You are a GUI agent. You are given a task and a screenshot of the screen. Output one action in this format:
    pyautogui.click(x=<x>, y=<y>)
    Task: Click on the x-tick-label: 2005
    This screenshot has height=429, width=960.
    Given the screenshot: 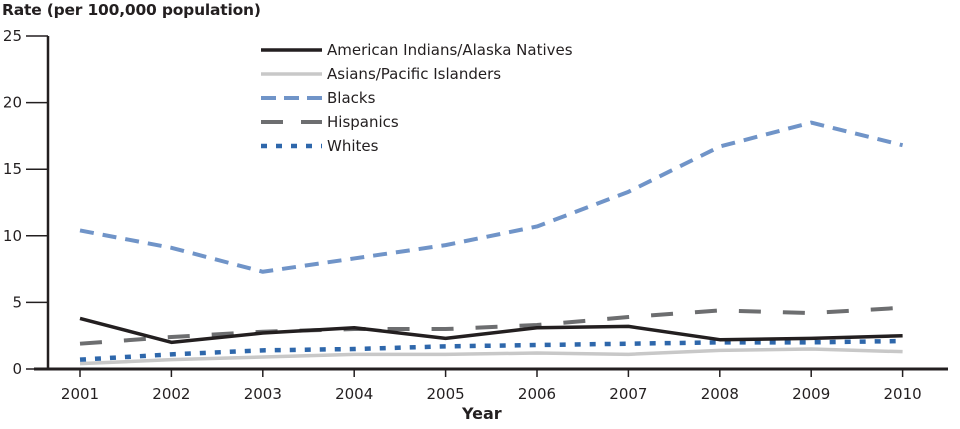 What is the action you would take?
    pyautogui.click(x=446, y=394)
    